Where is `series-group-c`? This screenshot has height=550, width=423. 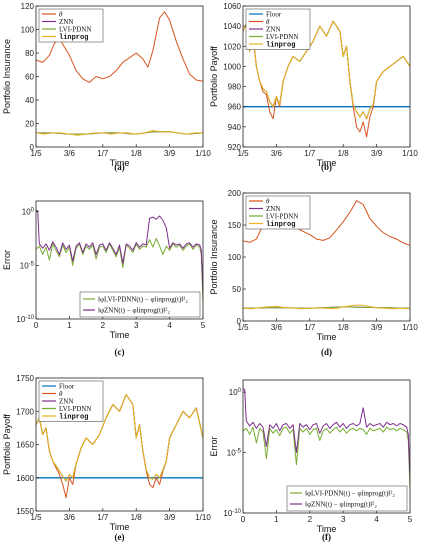
series-group-c is located at coordinates (119, 256).